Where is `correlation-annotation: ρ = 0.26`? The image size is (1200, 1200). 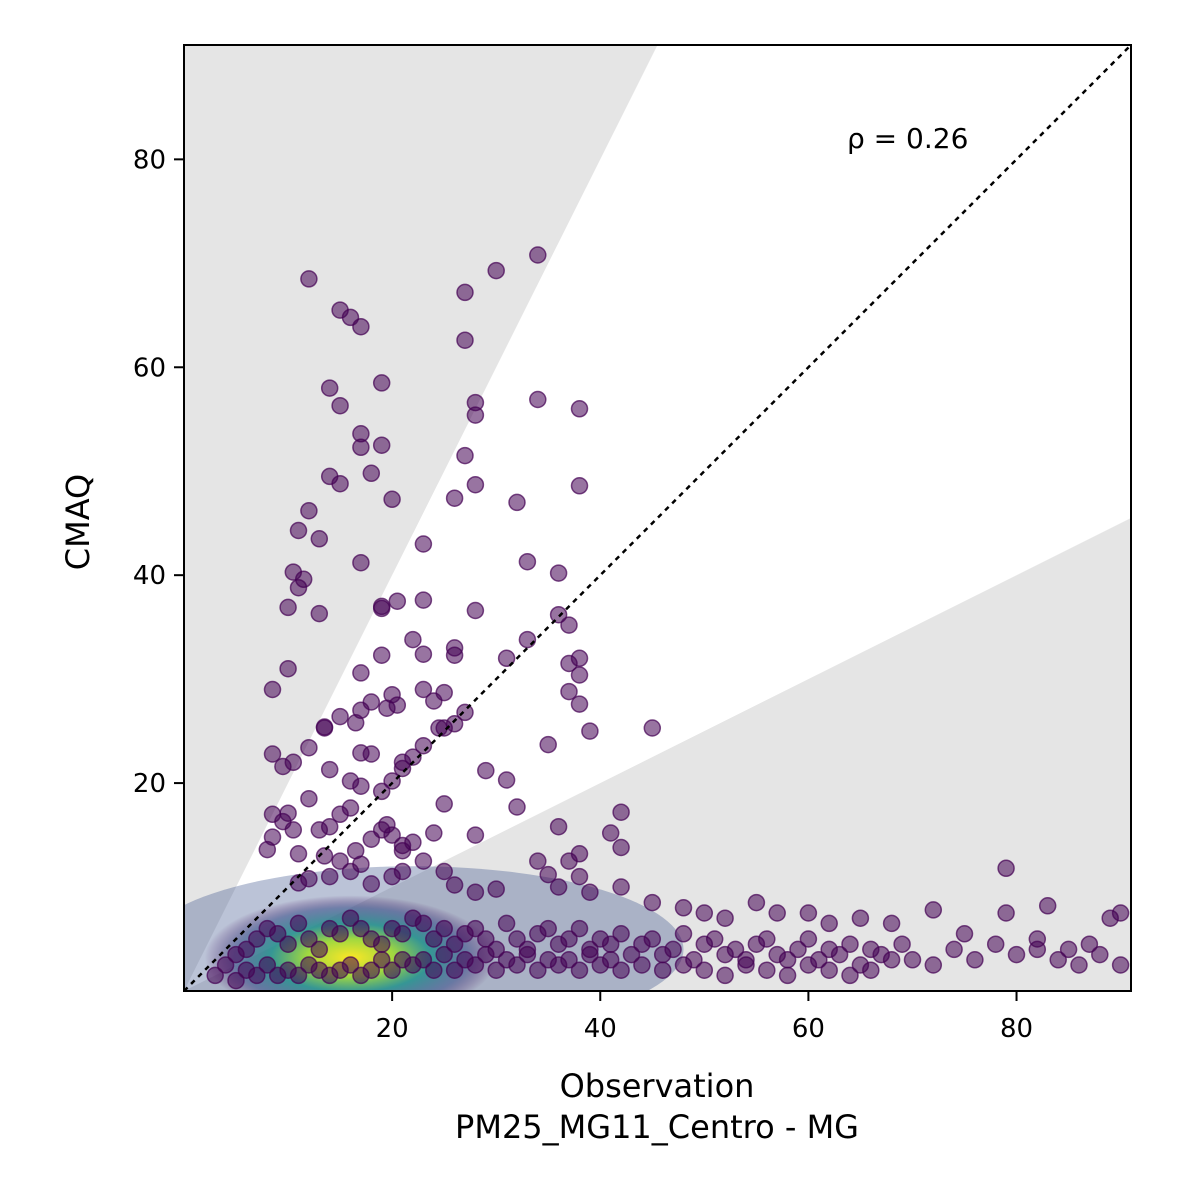 correlation-annotation: ρ = 0.26 is located at coordinates (907, 138).